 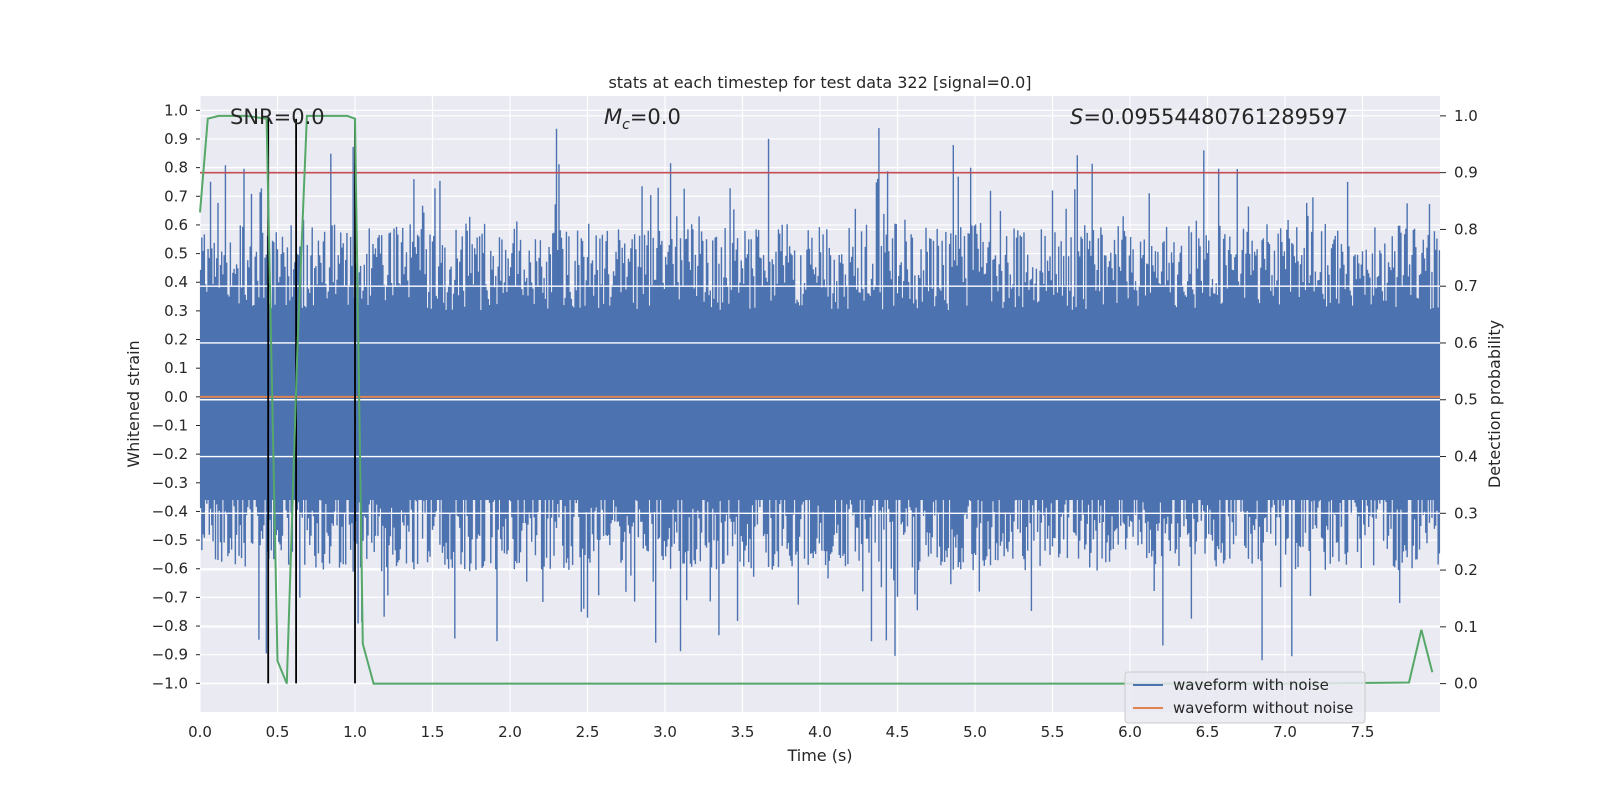 I want to click on x-tick-label-9: 4.5, so click(x=898, y=732).